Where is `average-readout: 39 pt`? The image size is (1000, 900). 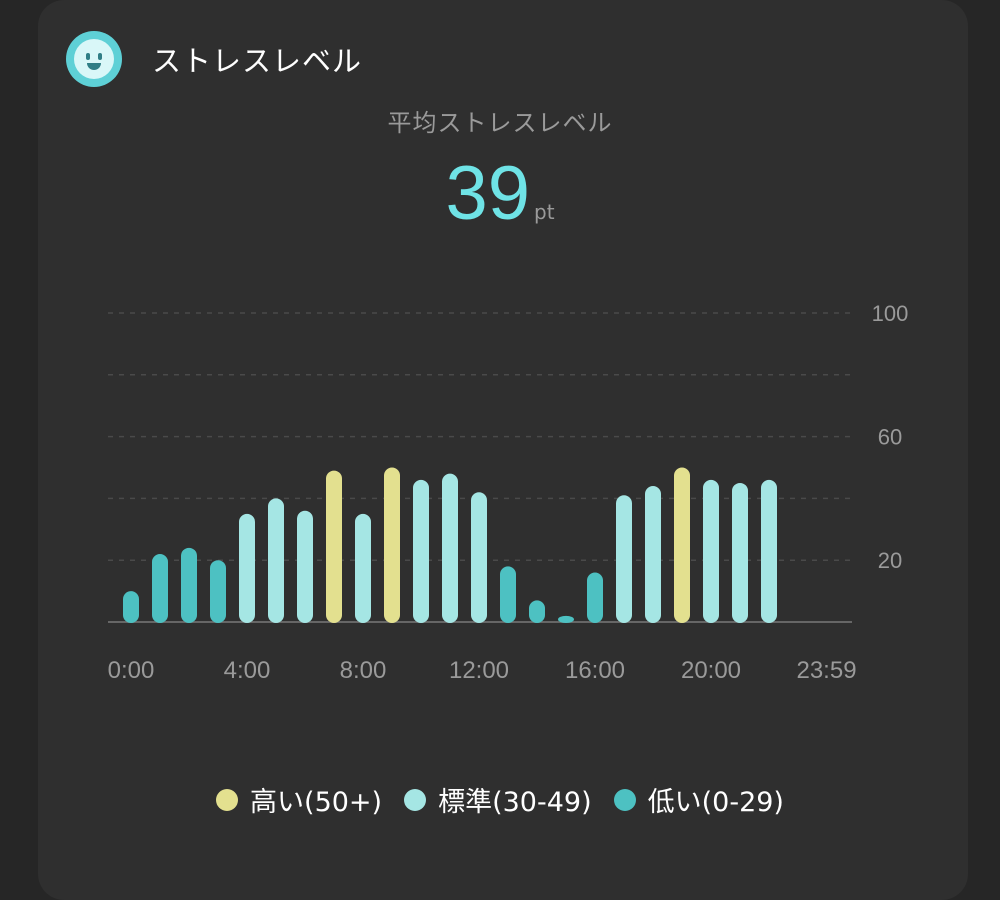 average-readout: 39 pt is located at coordinates (500, 193).